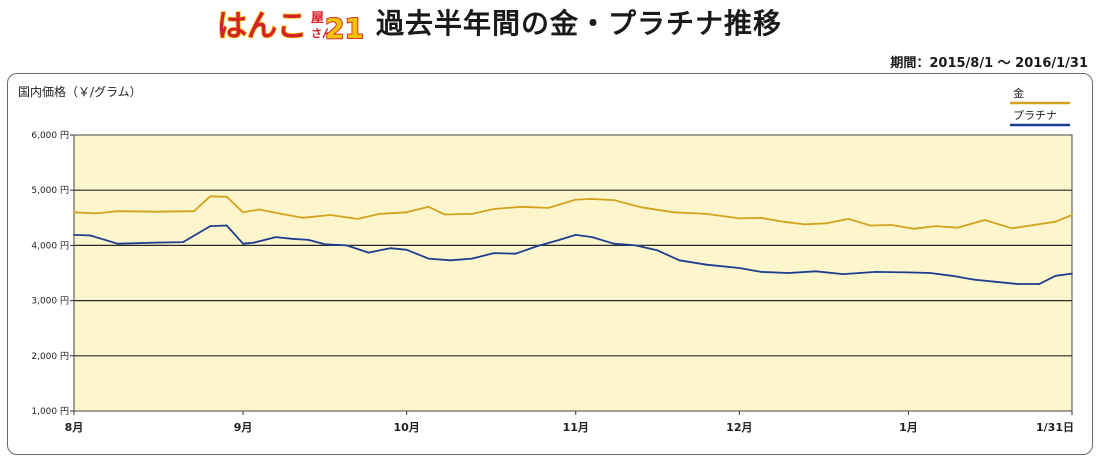 This screenshot has height=461, width=1100. Describe the element at coordinates (344, 28) in the screenshot. I see `svg-text: 21` at that location.